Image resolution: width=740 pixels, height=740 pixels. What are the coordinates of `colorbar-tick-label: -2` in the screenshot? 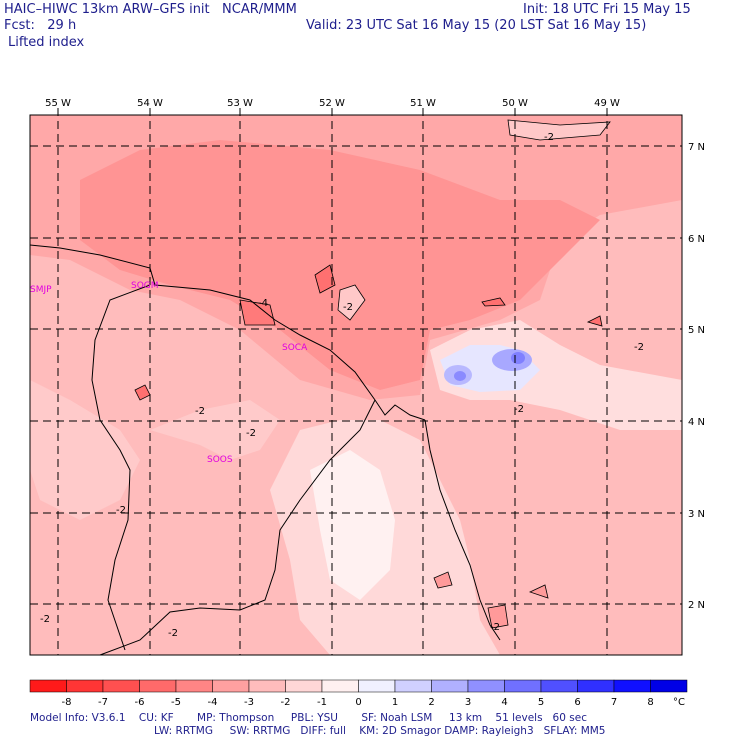 It's located at (286, 702).